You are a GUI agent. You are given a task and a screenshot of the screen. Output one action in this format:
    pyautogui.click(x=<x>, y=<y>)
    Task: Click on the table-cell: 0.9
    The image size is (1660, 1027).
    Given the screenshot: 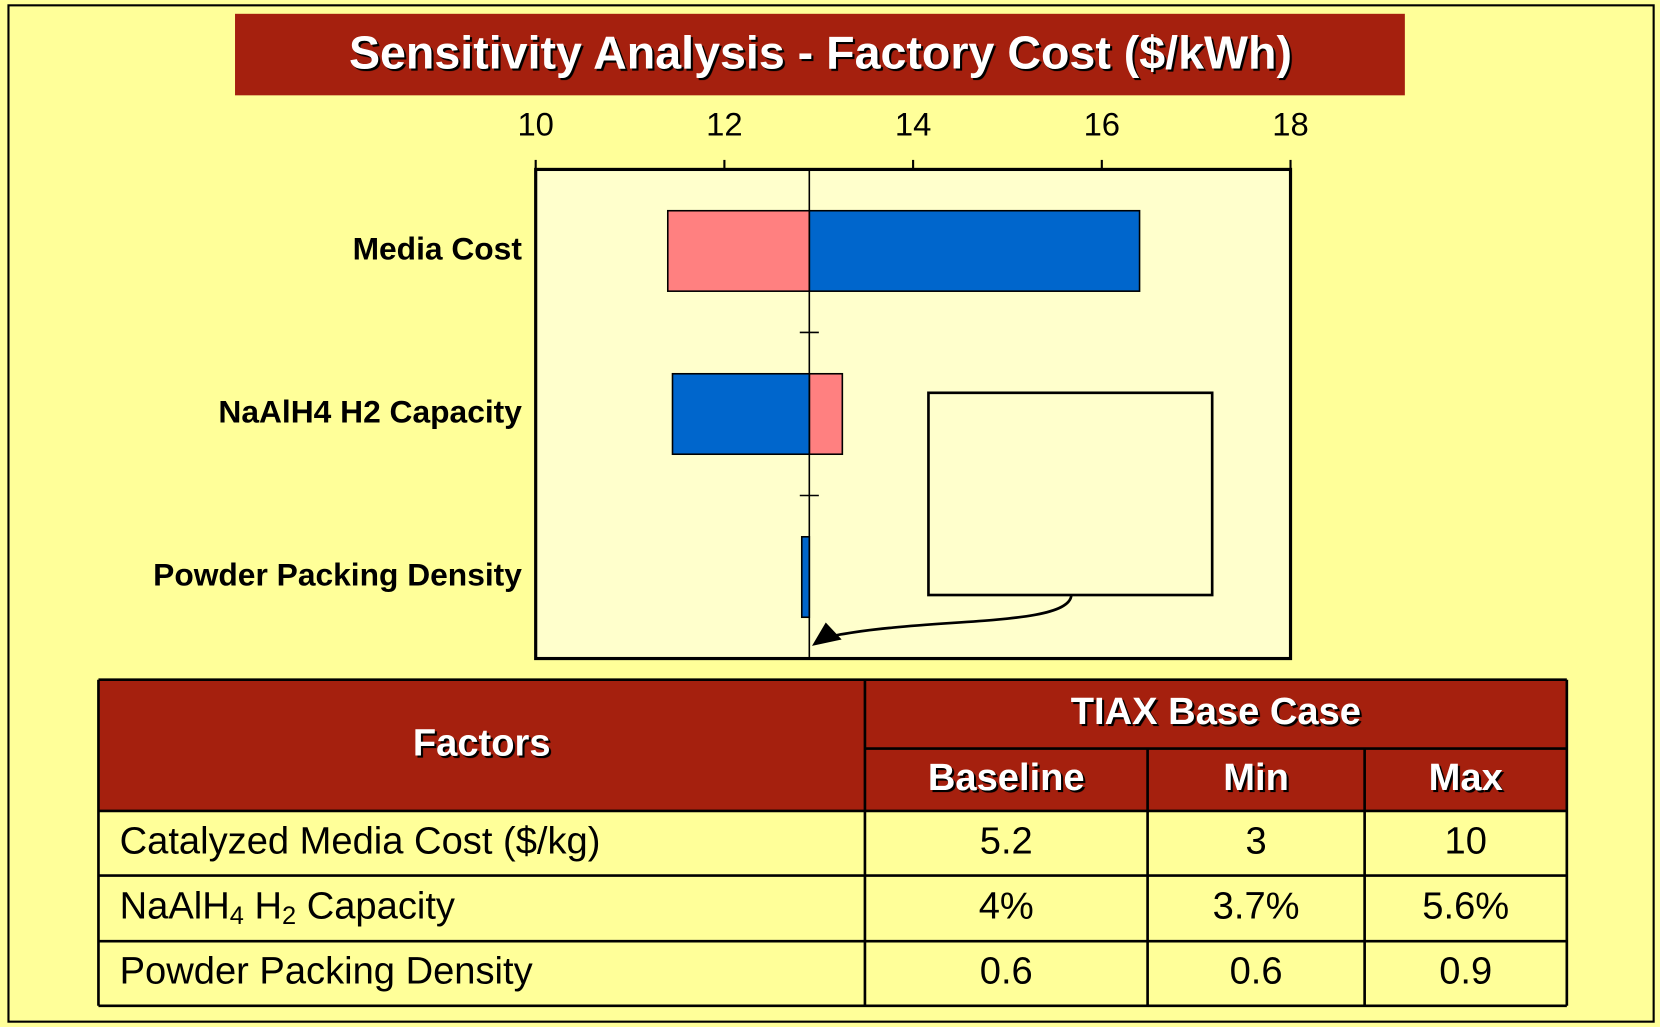 What is the action you would take?
    pyautogui.click(x=1465, y=972)
    